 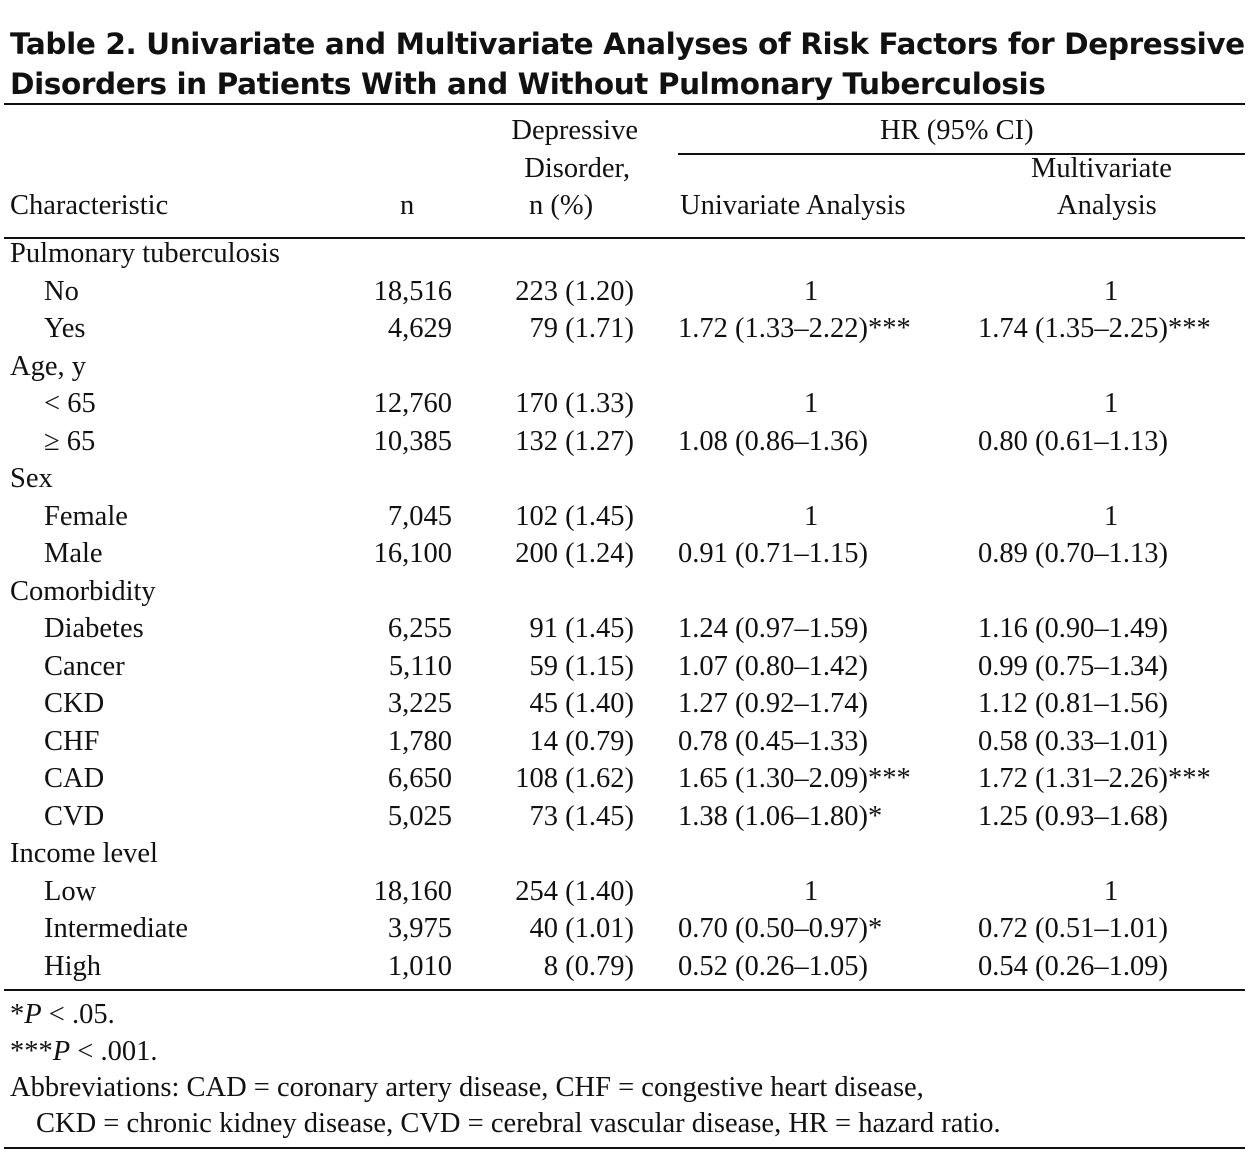 What do you see at coordinates (419, 328) in the screenshot?
I see `cell-n: 4,629` at bounding box center [419, 328].